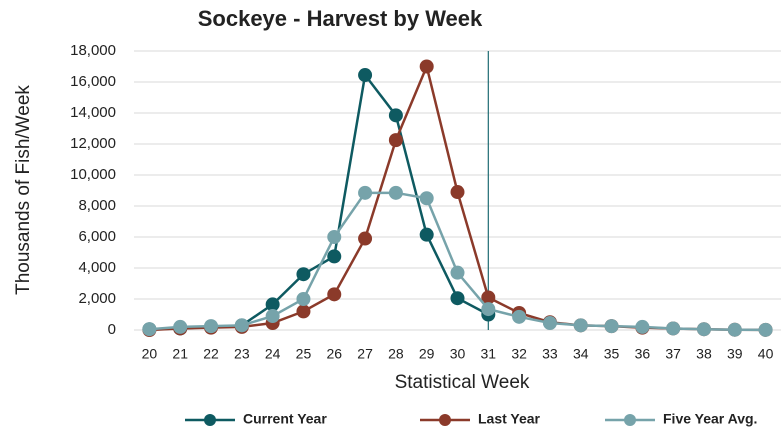 This screenshot has height=441, width=783. Describe the element at coordinates (509, 419) in the screenshot. I see `legend-label: Last Year` at that location.